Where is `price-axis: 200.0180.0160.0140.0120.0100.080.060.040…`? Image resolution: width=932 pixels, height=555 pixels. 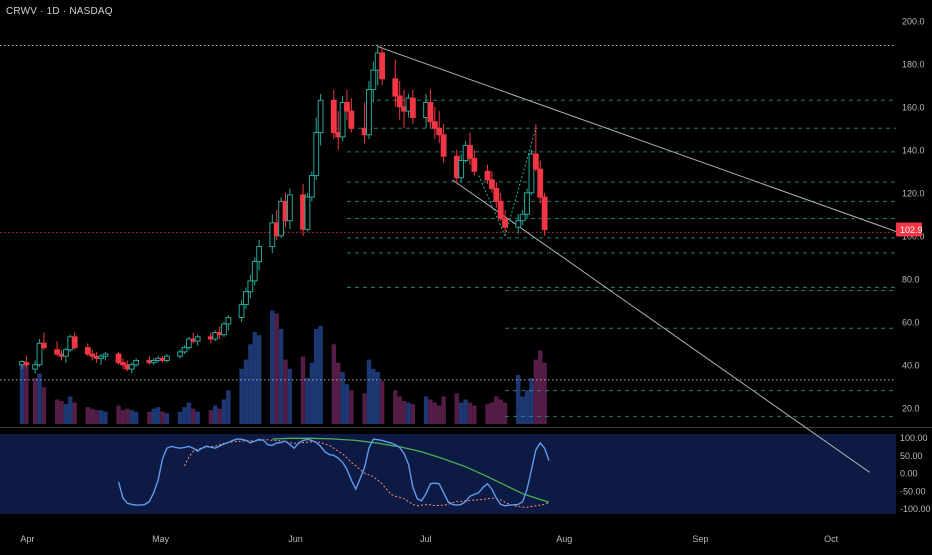 price-axis: 200.0180.0160.0140.0120.0100.080.060.040… is located at coordinates (910, 214).